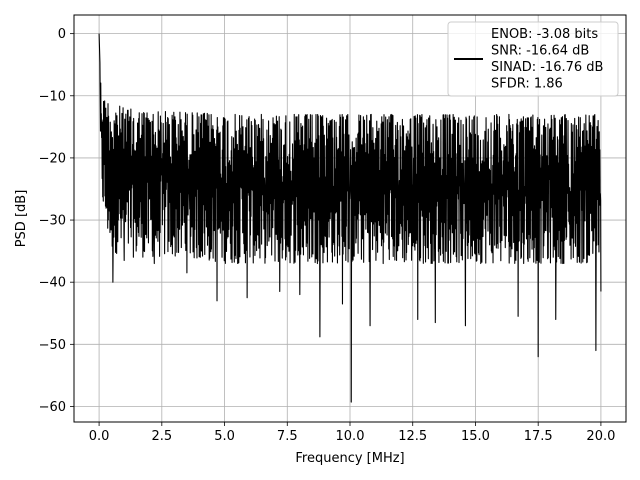  I want to click on x-axis-label: Frequency [MHz], so click(349, 458).